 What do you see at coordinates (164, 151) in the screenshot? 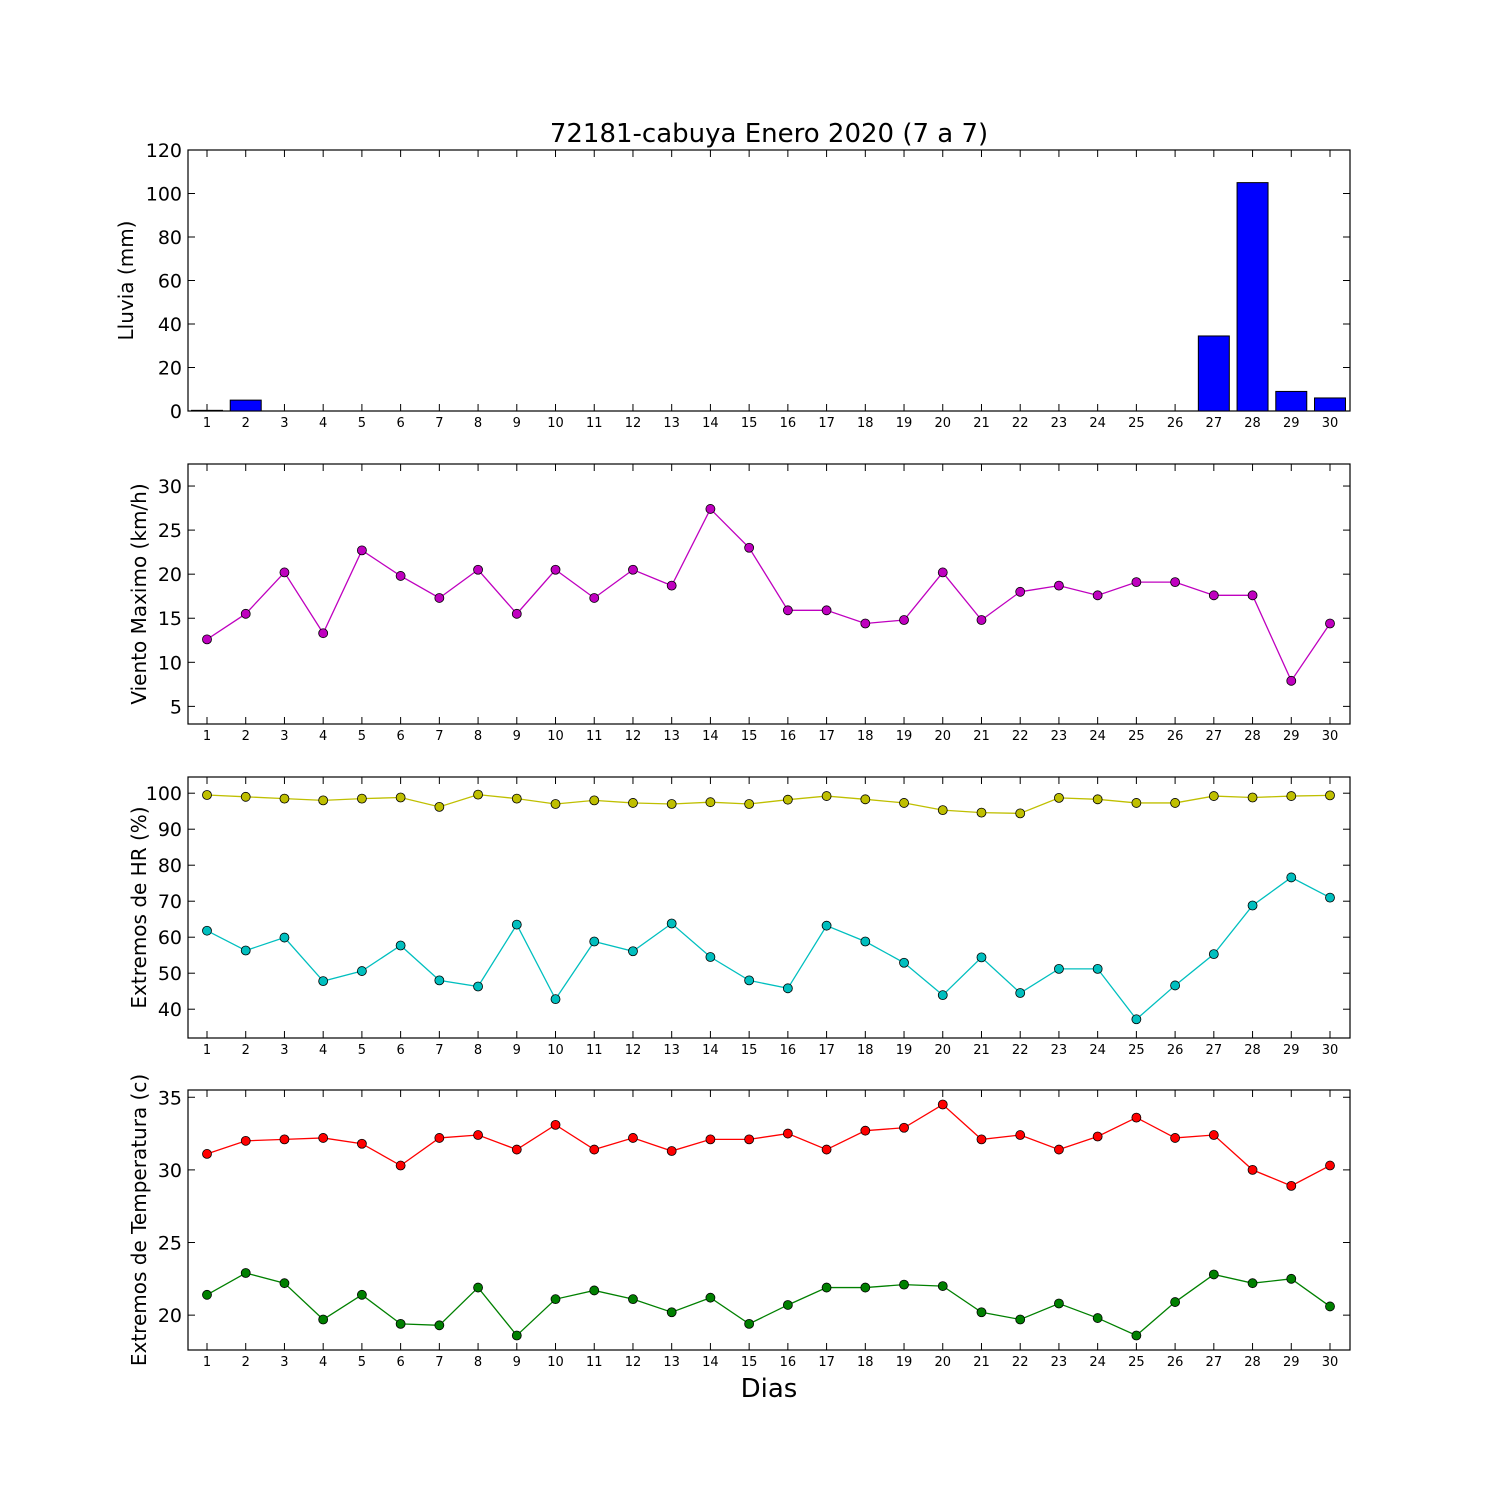
I see `y-tick-label: 120` at bounding box center [164, 151].